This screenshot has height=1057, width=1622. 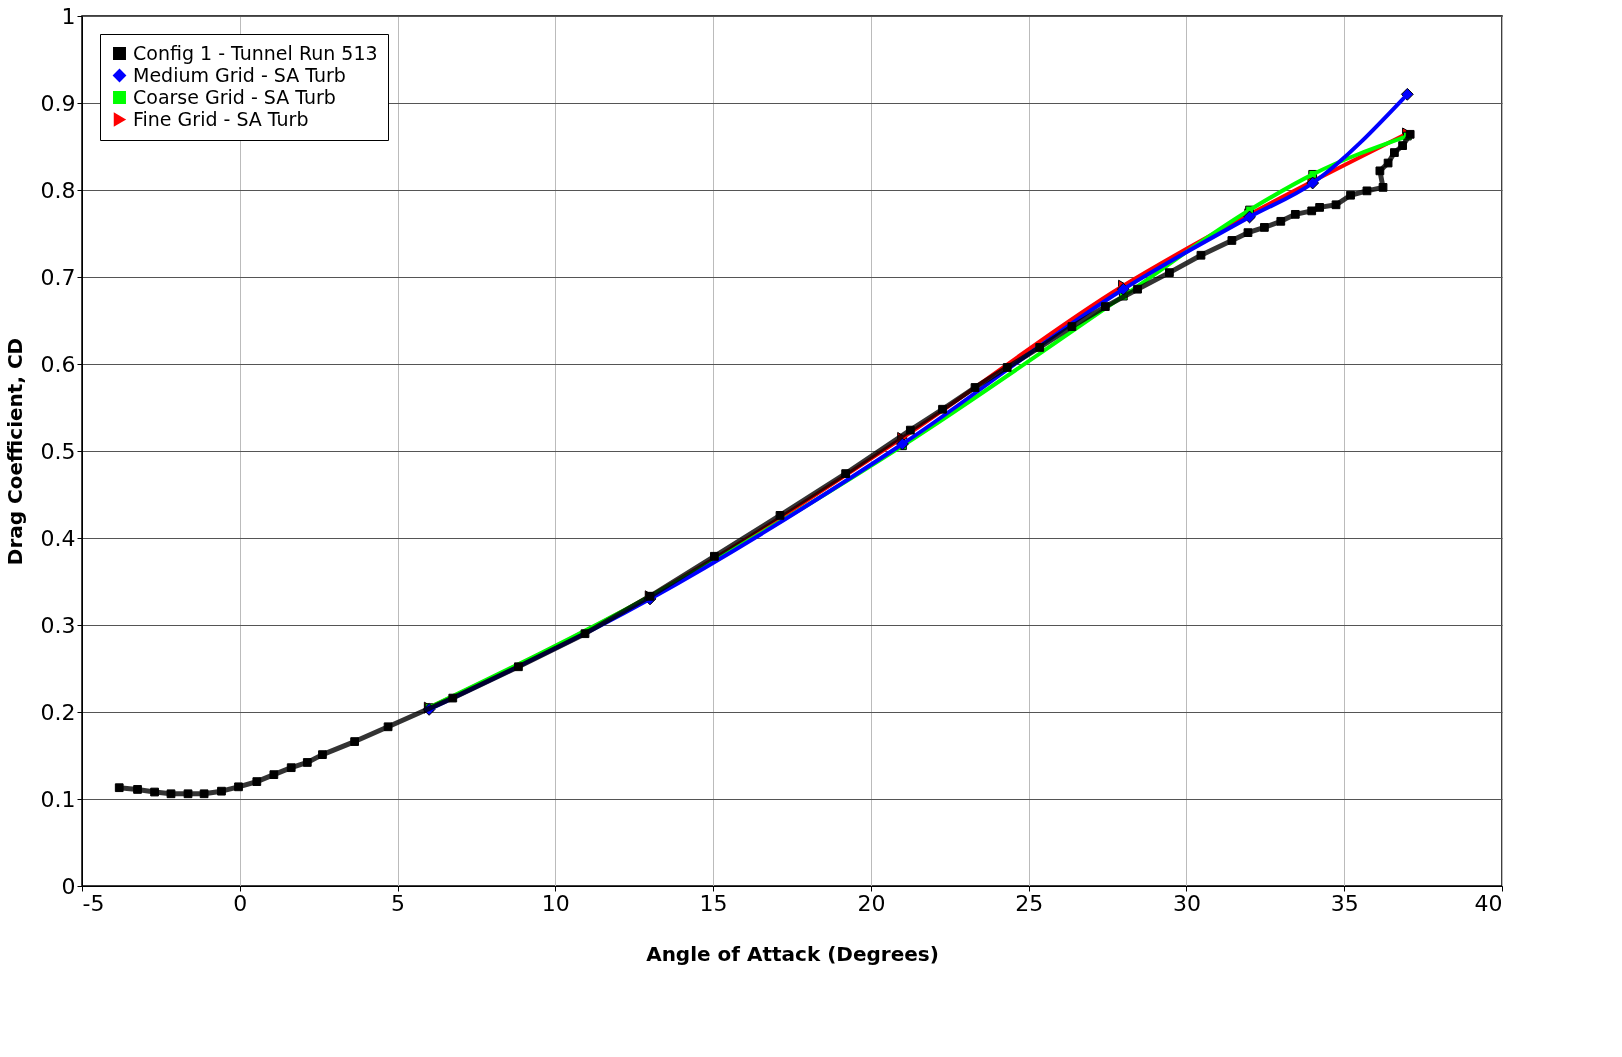 I want to click on x-tick-label: 15, so click(x=713, y=903).